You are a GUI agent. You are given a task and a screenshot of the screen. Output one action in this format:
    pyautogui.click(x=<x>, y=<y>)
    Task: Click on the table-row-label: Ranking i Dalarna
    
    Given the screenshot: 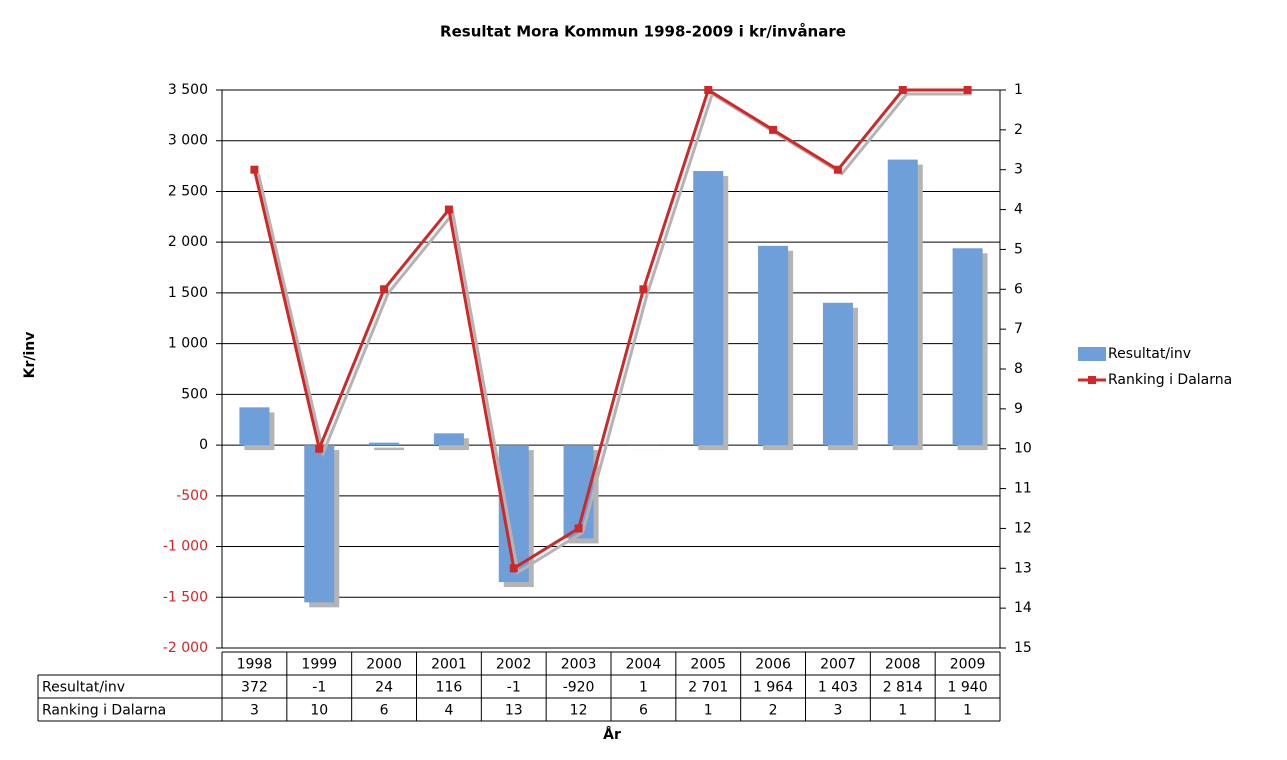 What is the action you would take?
    pyautogui.click(x=104, y=711)
    